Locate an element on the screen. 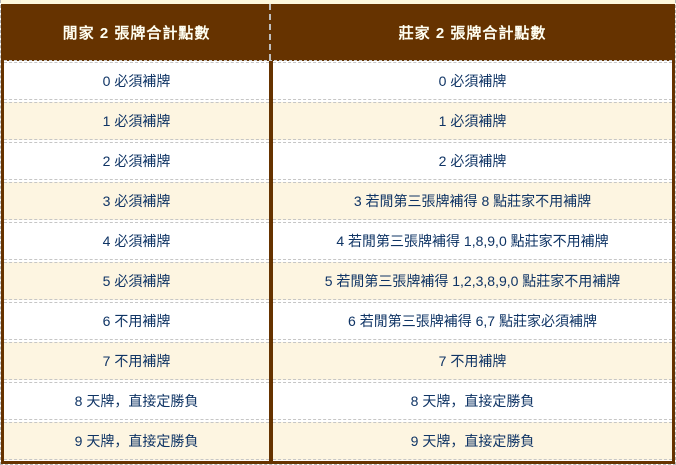 This screenshot has width=676, height=465. player-points-header: 閒家 2 張牌合計點數 is located at coordinates (136, 33).